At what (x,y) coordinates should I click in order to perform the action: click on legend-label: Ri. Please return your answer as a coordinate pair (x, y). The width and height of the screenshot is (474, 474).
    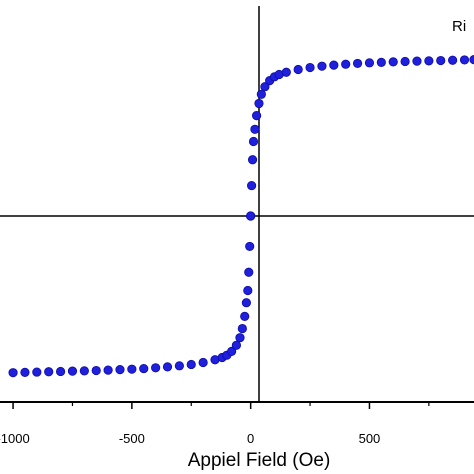
    Looking at the image, I should click on (459, 26).